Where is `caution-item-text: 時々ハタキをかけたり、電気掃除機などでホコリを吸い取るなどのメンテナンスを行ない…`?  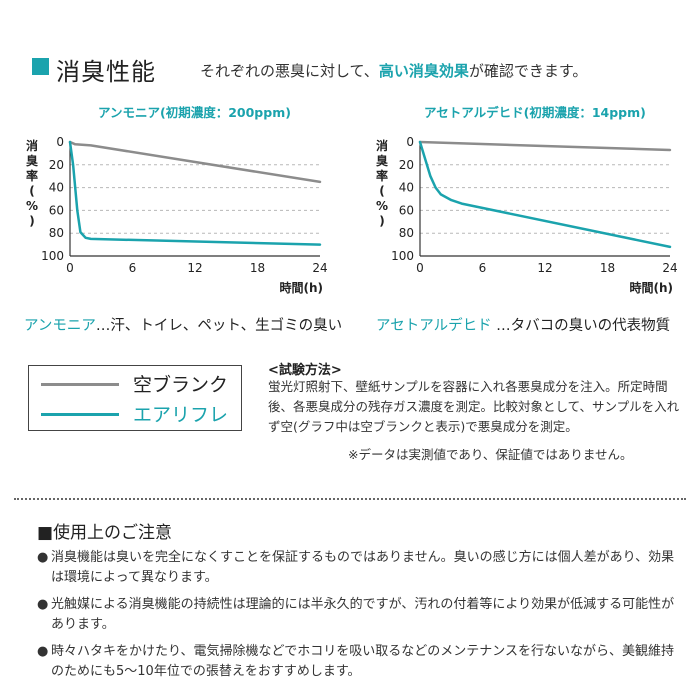
caution-item-text: 時々ハタキをかけたり、電気掃除機などでホコリを吸い取るなどのメンテナンスを行ない… is located at coordinates (362, 661).